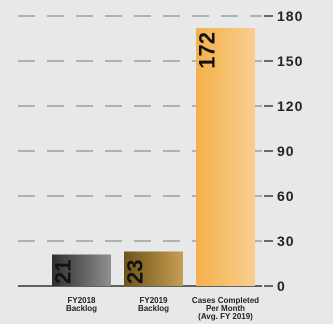 Image resolution: width=333 pixels, height=324 pixels. Describe the element at coordinates (81, 308) in the screenshot. I see `category-label-0-line-1: Backlog` at that location.